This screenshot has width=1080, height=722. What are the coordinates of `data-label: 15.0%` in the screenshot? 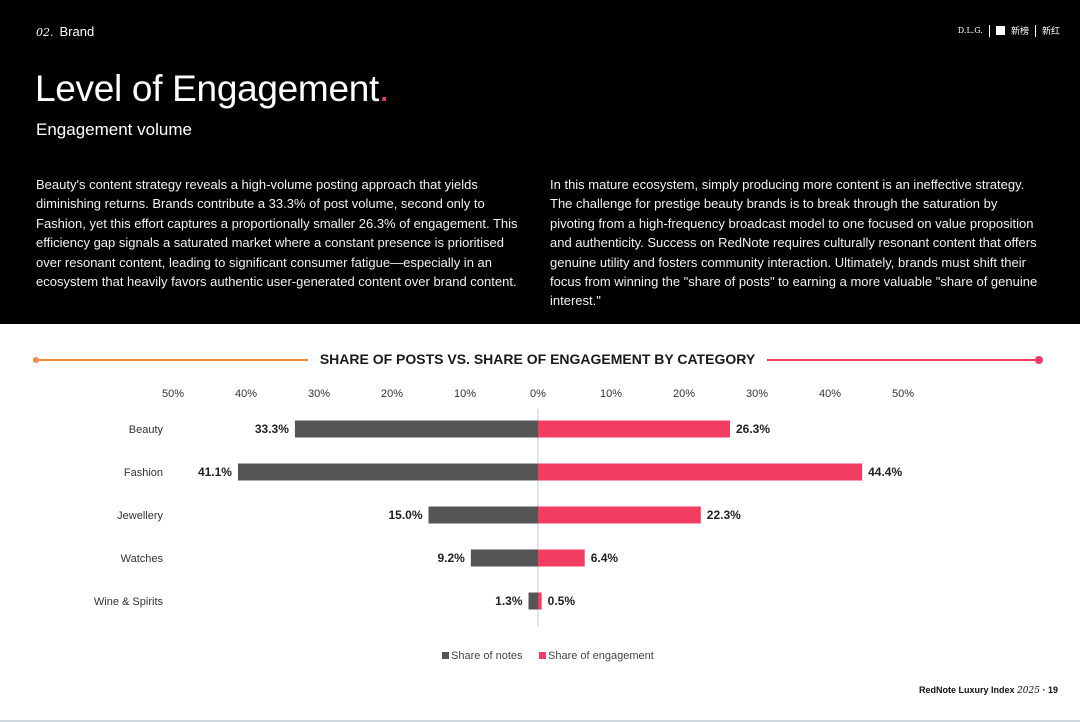 It's located at (405, 515).